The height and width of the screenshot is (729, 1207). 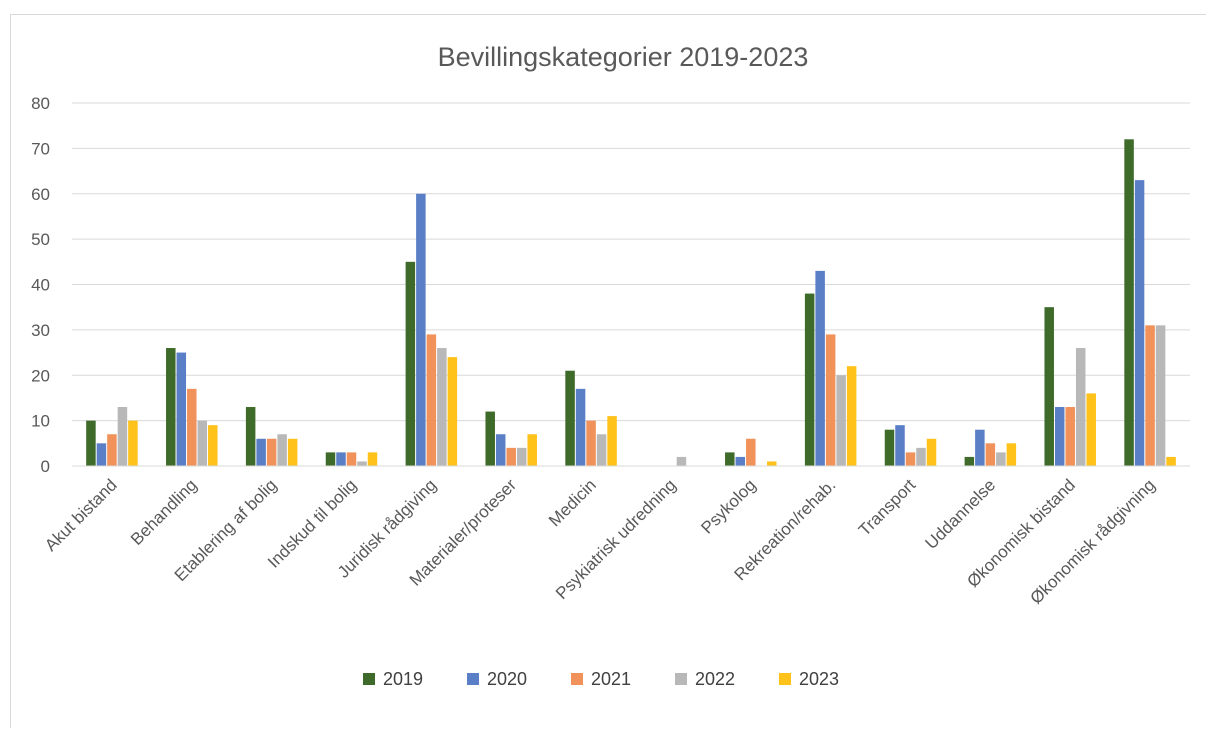 I want to click on legend-label: 2022, so click(x=715, y=679).